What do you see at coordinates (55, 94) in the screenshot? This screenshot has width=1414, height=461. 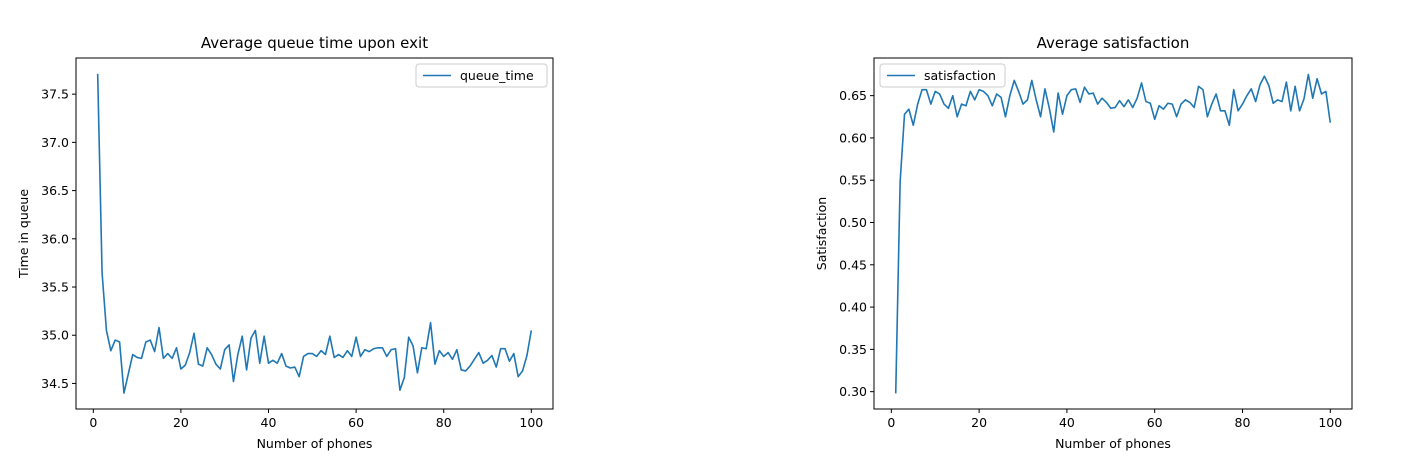 I see `y-tick-label: 37.5` at bounding box center [55, 94].